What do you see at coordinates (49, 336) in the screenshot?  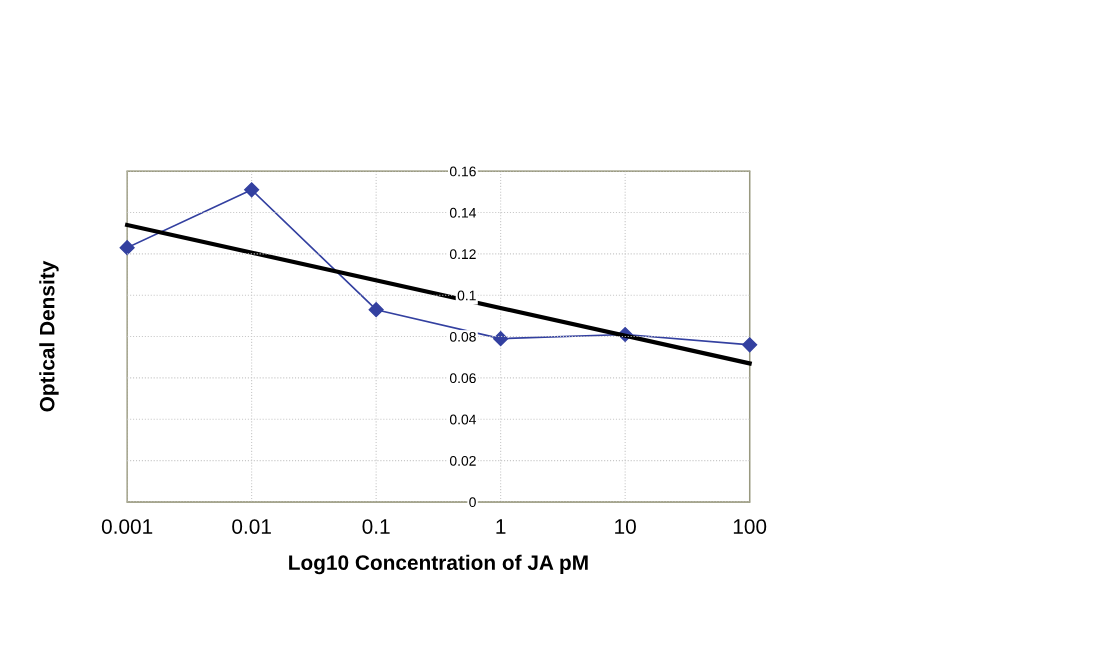 I see `y-axis-title: Optical Density` at bounding box center [49, 336].